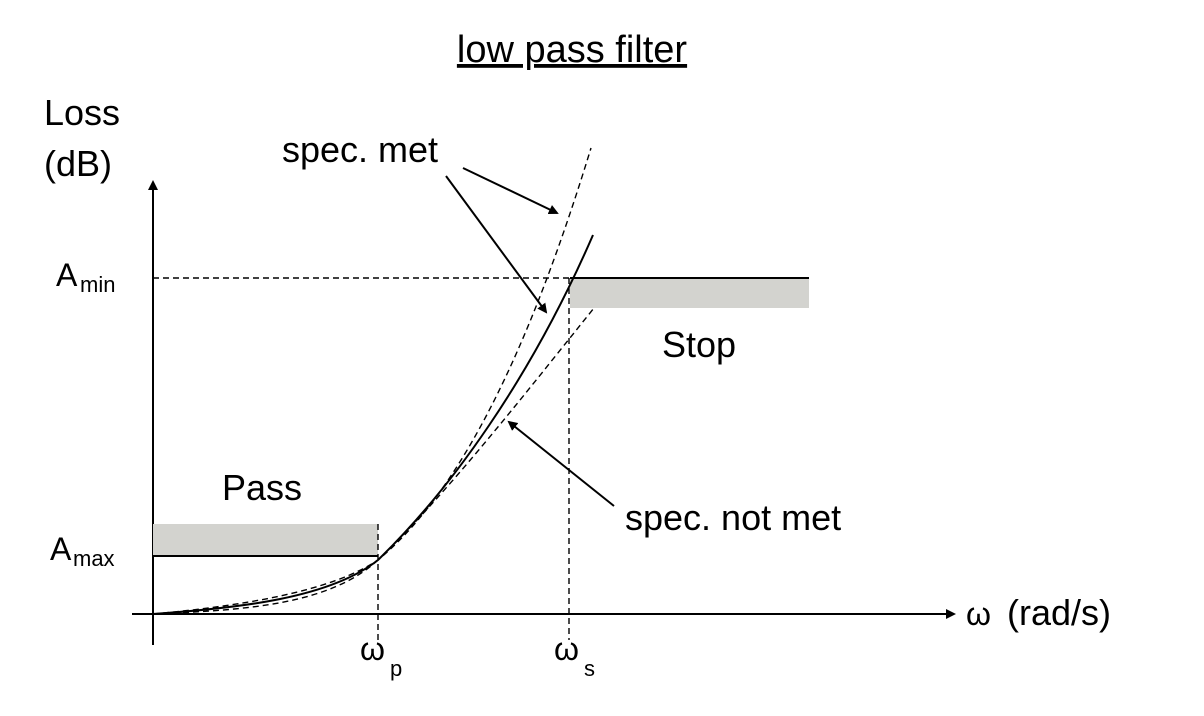 Image resolution: width=1204 pixels, height=716 pixels. I want to click on diagram-title: low pass filter, so click(572, 50).